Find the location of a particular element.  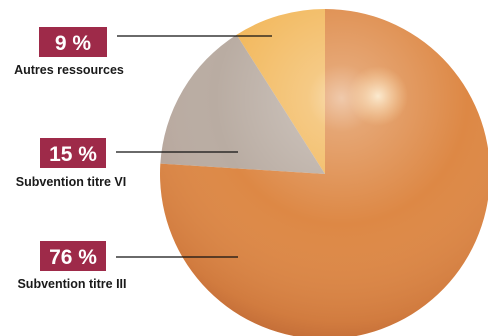

value-label-subvention-titre-vi: 15 % is located at coordinates (73, 154).